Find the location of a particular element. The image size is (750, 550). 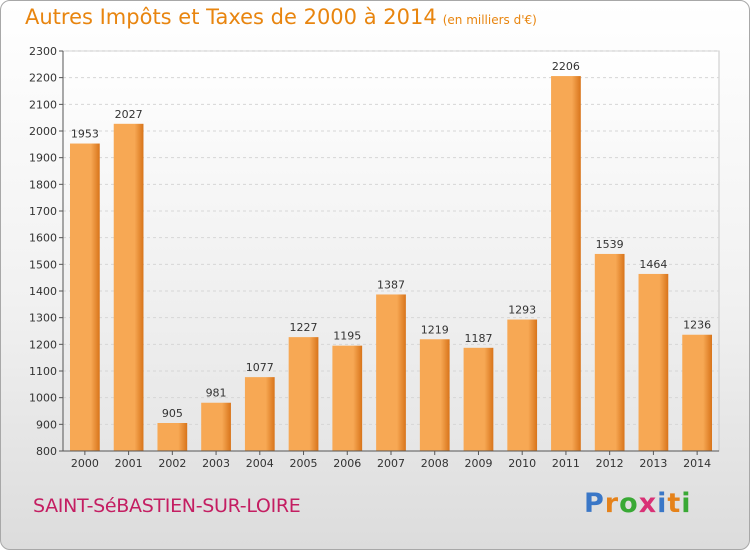

proxiti-logo: Proxiti is located at coordinates (638, 503).